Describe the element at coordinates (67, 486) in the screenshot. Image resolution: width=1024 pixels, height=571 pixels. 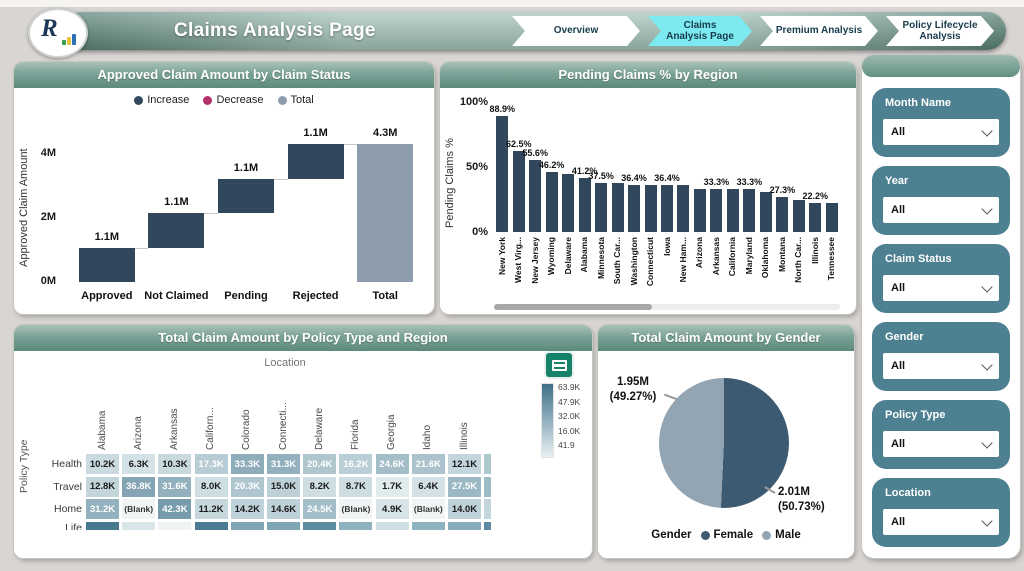
I see `row-header-travel: Travel` at that location.